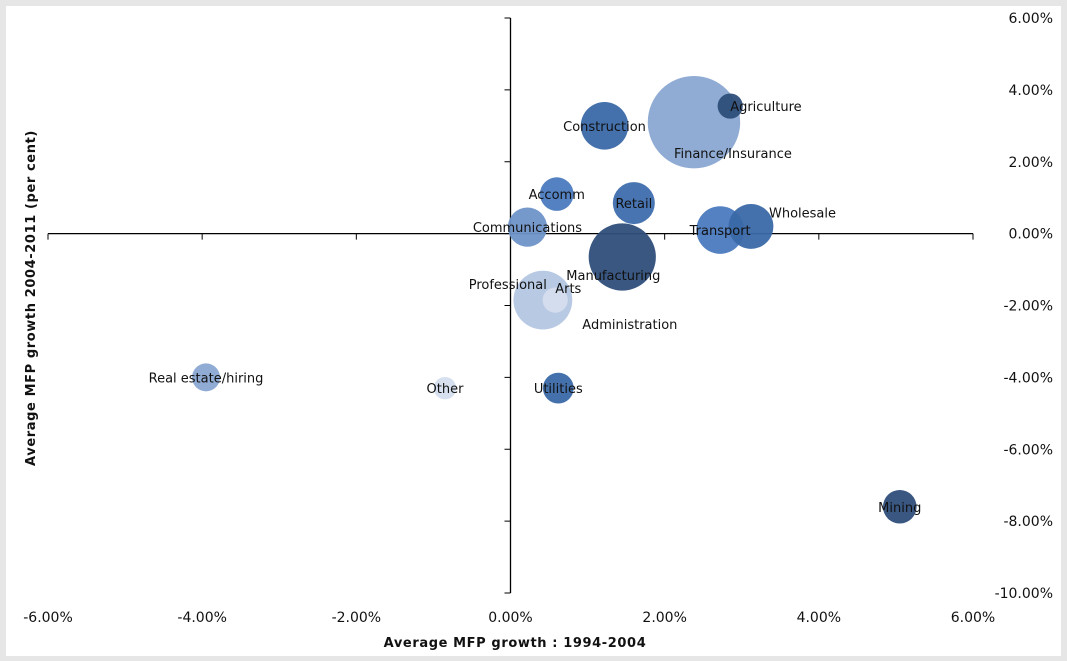  I want to click on bubble-real-estate-hiring, so click(206, 377).